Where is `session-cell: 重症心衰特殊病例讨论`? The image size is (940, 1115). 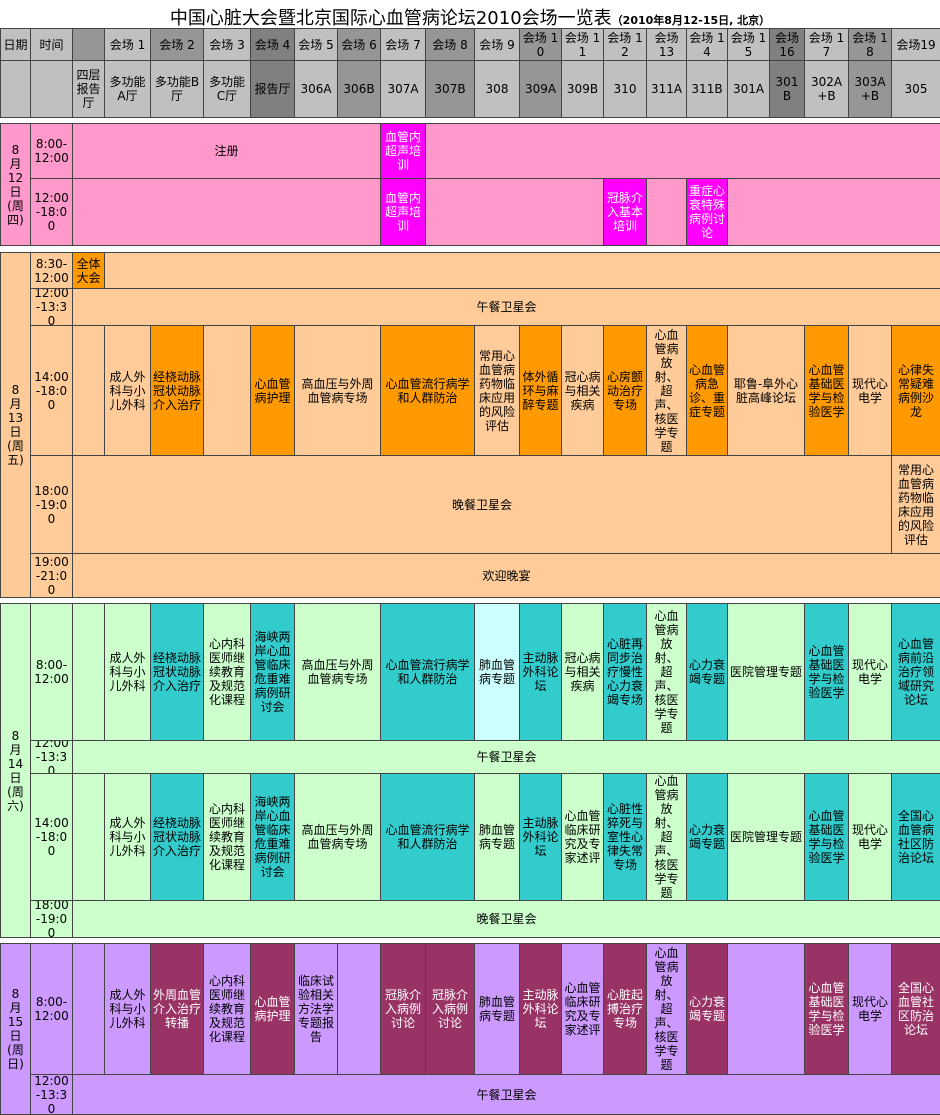 session-cell: 重症心衰特殊病例讨论 is located at coordinates (707, 212).